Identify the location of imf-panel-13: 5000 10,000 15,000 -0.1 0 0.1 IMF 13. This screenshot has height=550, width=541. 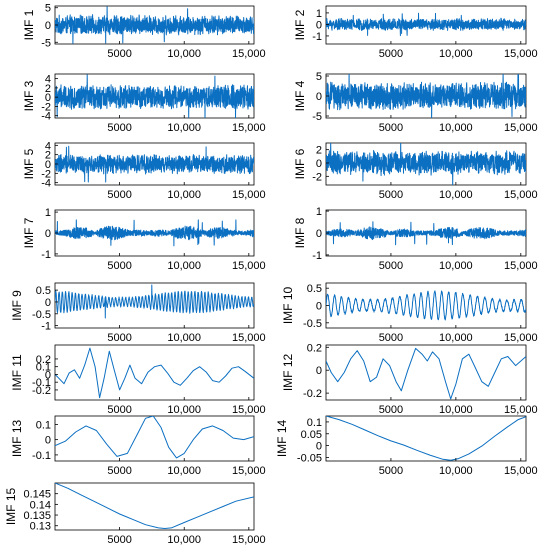
(138, 446).